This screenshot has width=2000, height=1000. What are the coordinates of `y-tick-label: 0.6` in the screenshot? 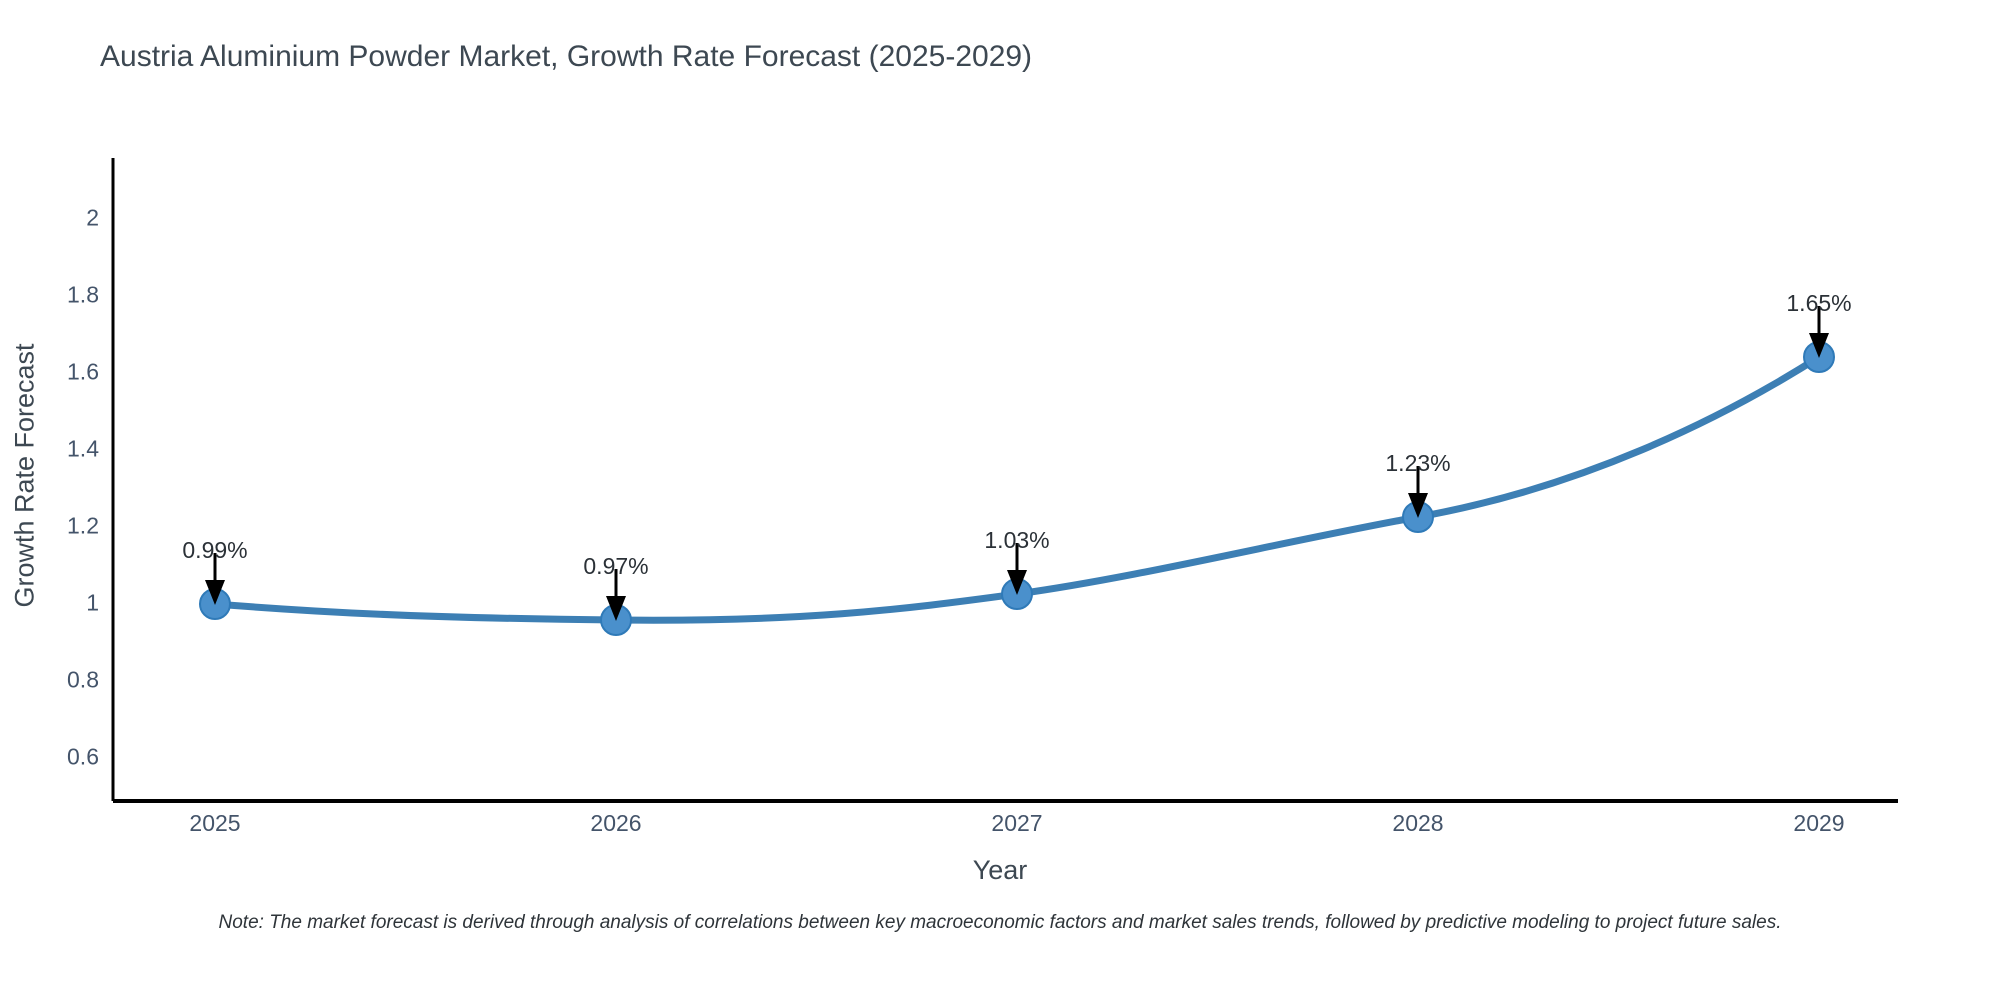 It's located at (83, 756).